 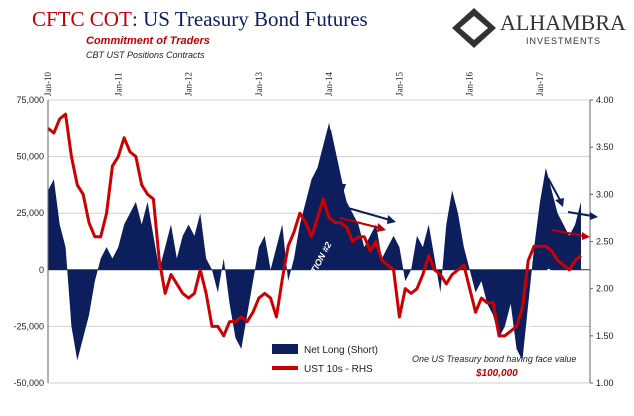 What do you see at coordinates (118, 84) in the screenshot?
I see `x-tick-label: Jan-11` at bounding box center [118, 84].